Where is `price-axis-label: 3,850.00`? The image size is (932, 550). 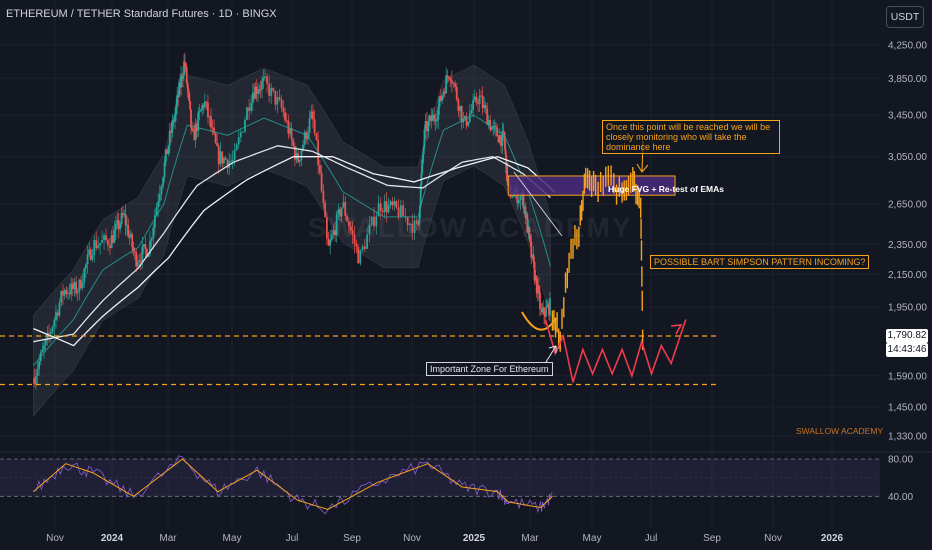
price-axis-label: 3,850.00 is located at coordinates (907, 79).